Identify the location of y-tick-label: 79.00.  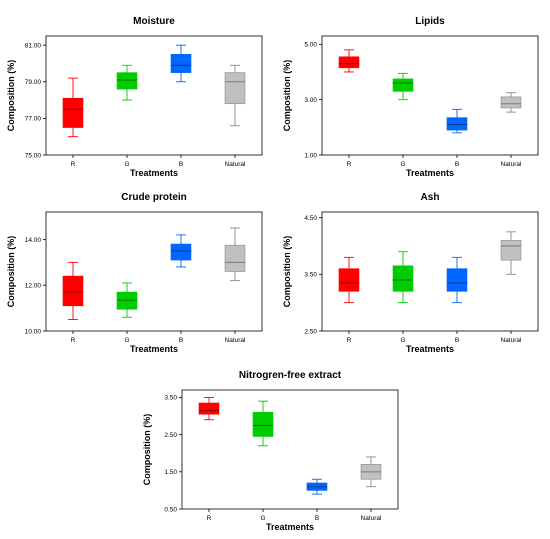
(33, 82).